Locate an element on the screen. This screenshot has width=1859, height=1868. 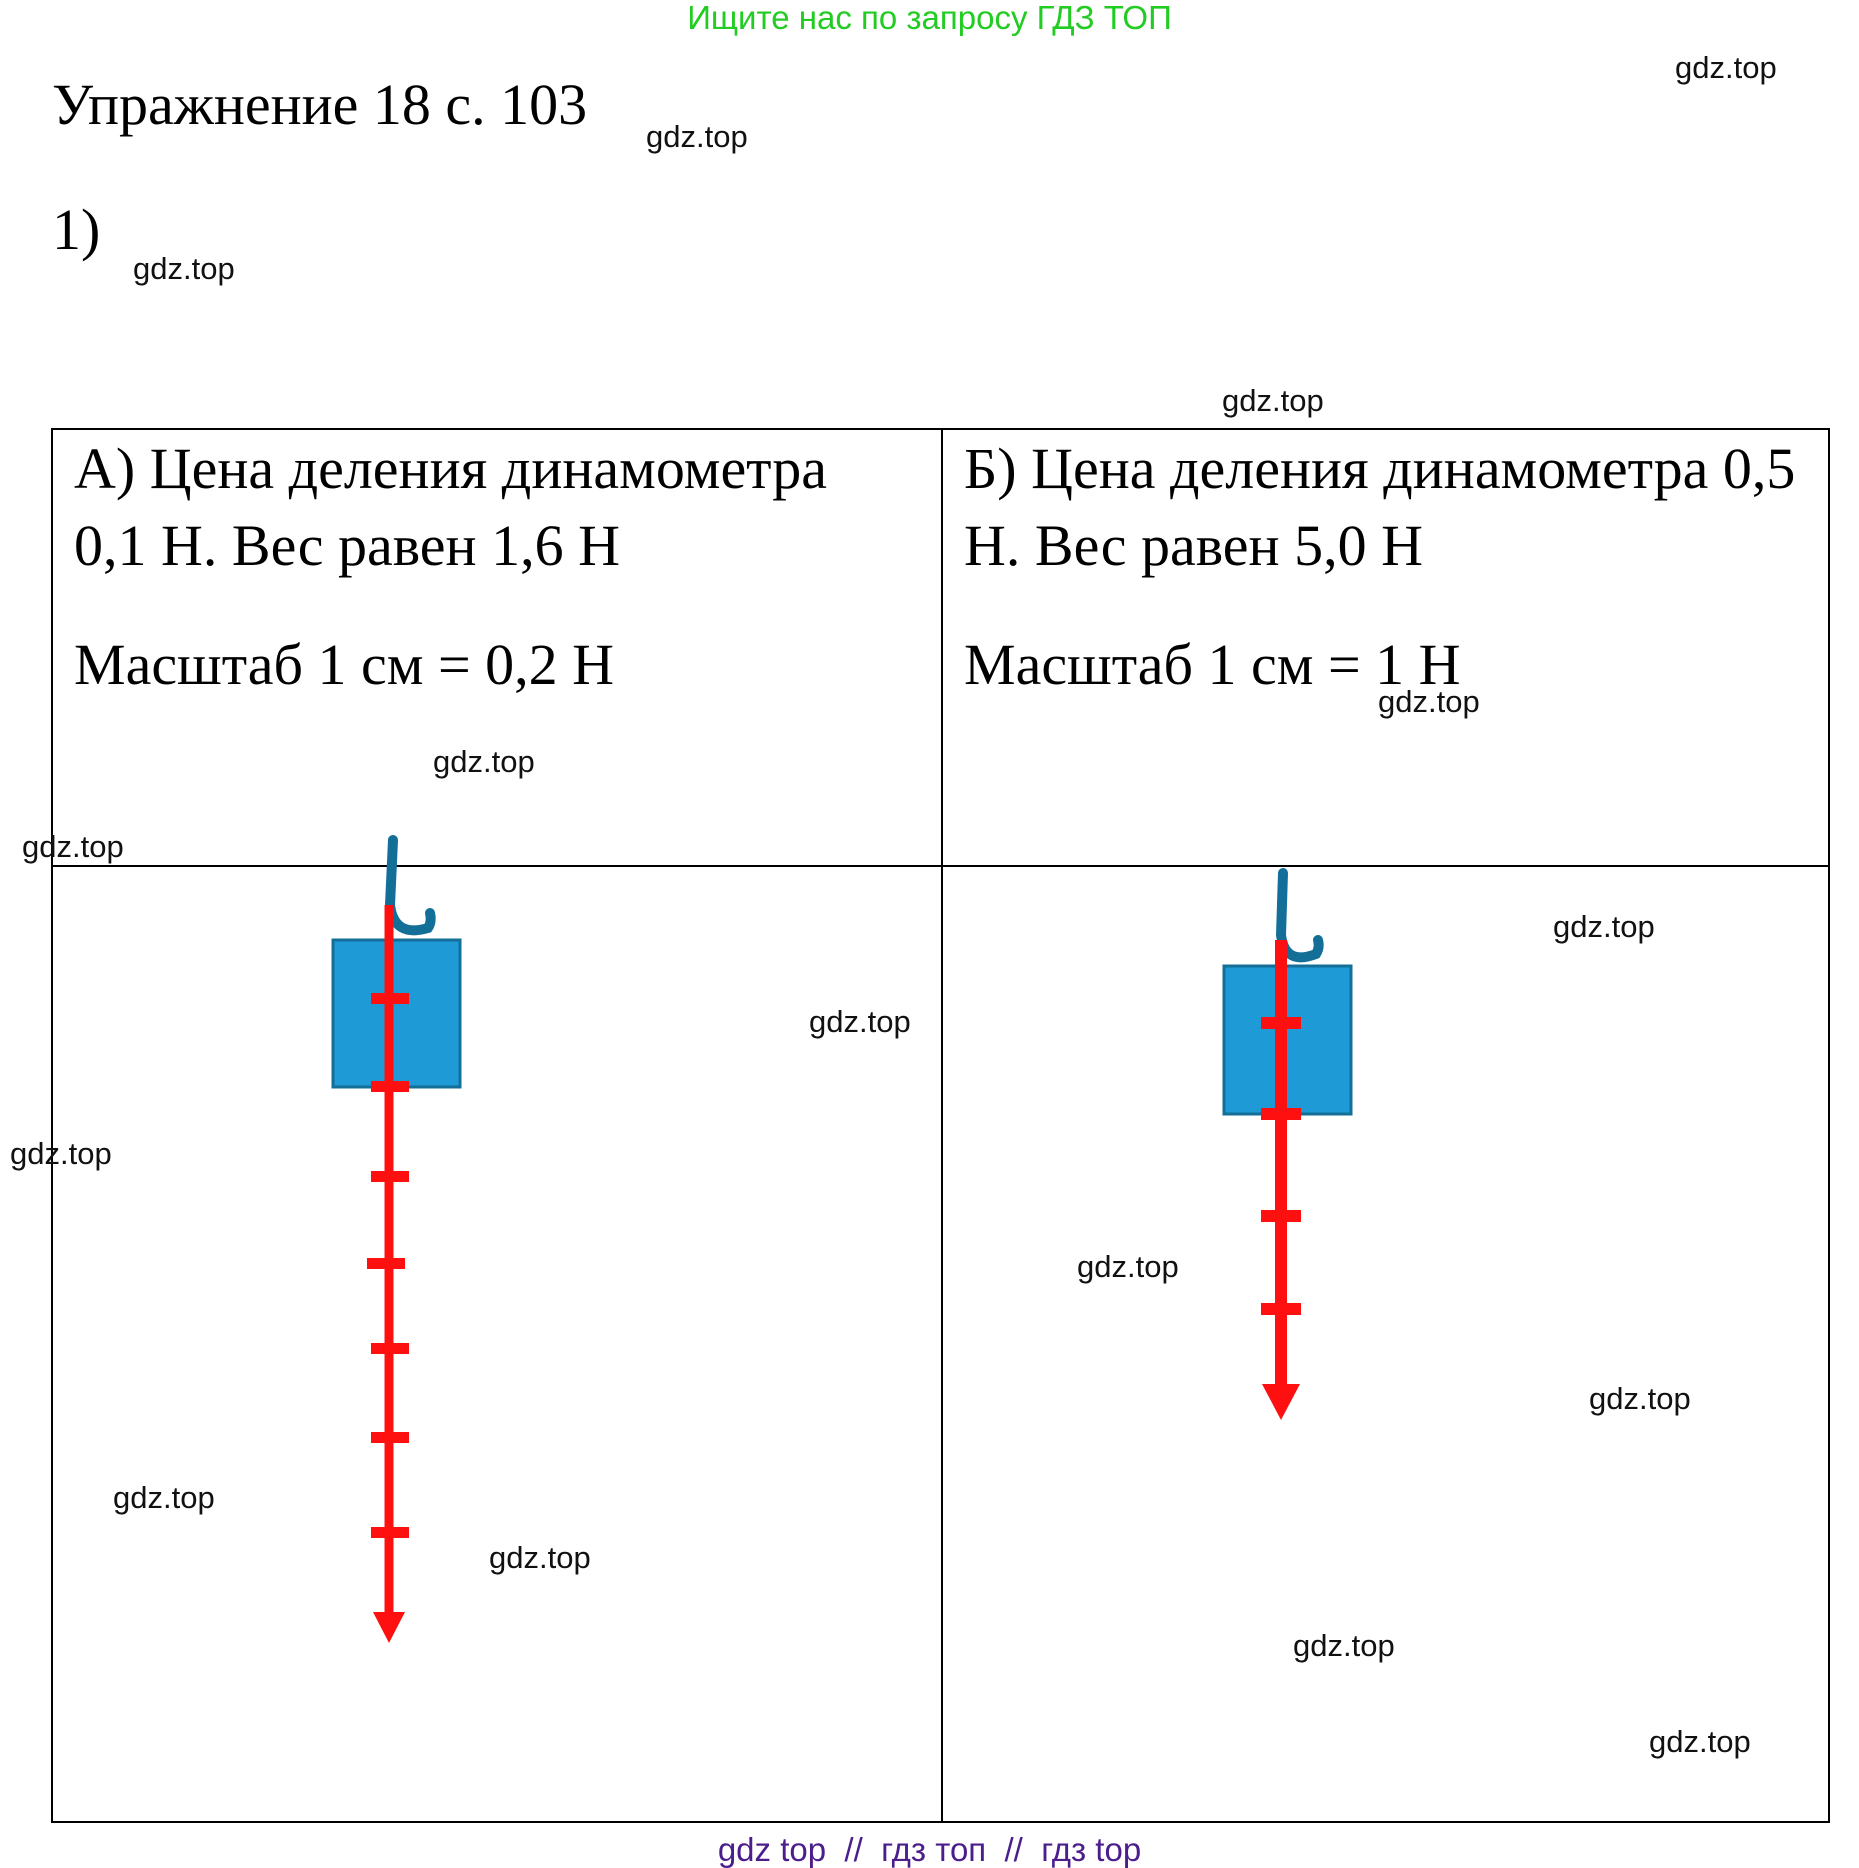
diagram-b is located at coordinates (1287, 1144).